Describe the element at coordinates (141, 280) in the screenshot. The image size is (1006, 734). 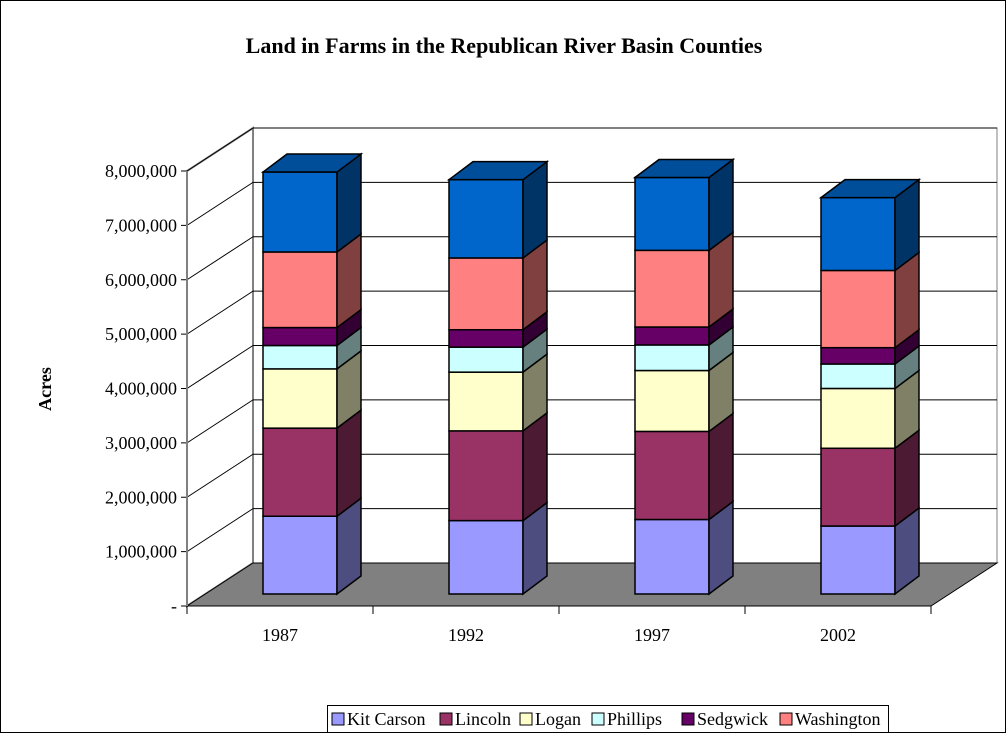
I see `y-tick-label: 6,000,000` at that location.